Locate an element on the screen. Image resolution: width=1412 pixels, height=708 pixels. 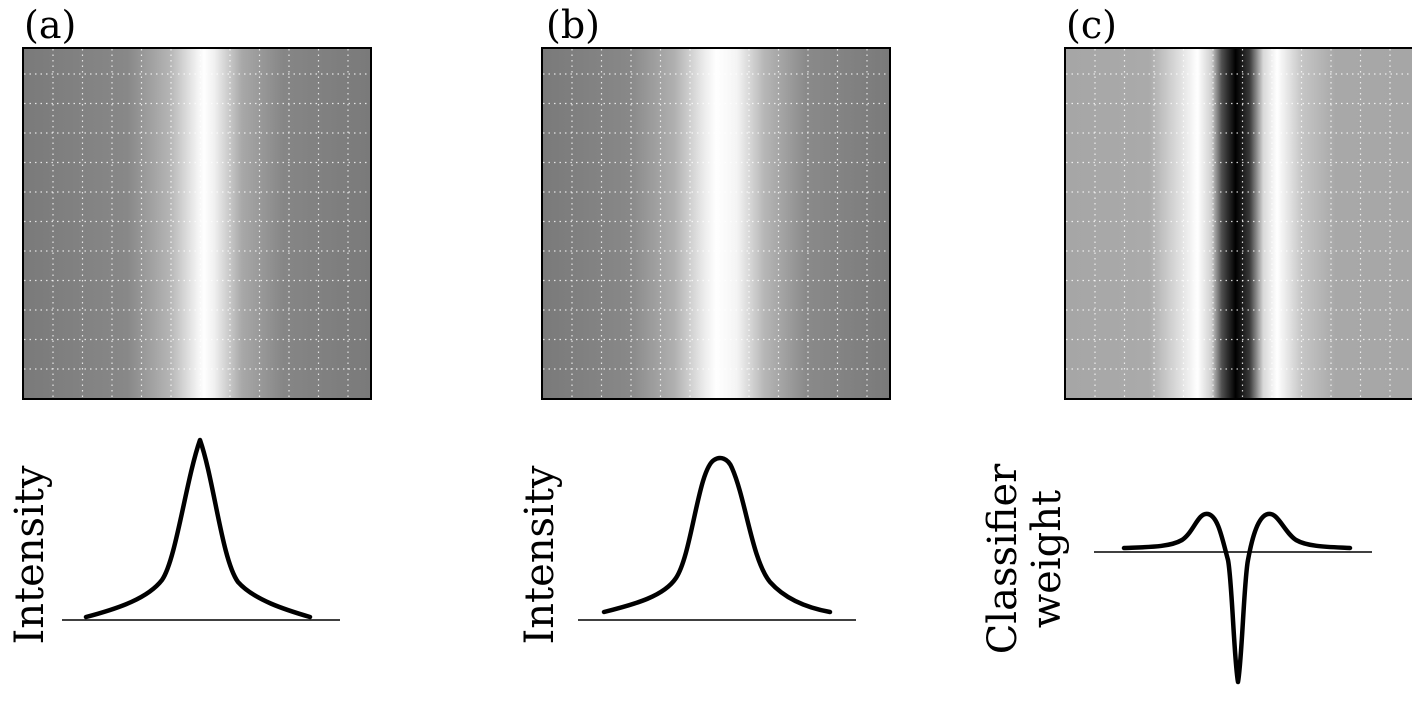
classifier-weight-image is located at coordinates (1238, 223).